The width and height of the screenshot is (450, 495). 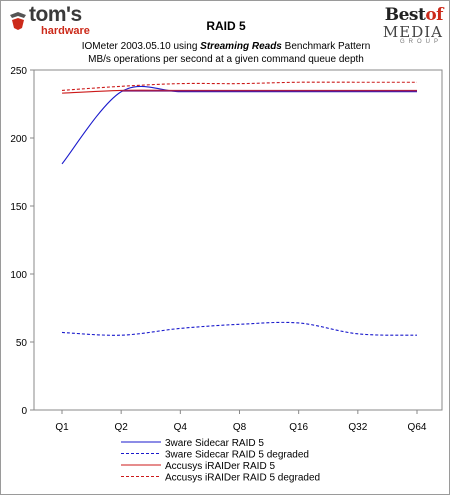 I want to click on y-tick-label: 250, so click(x=18, y=71).